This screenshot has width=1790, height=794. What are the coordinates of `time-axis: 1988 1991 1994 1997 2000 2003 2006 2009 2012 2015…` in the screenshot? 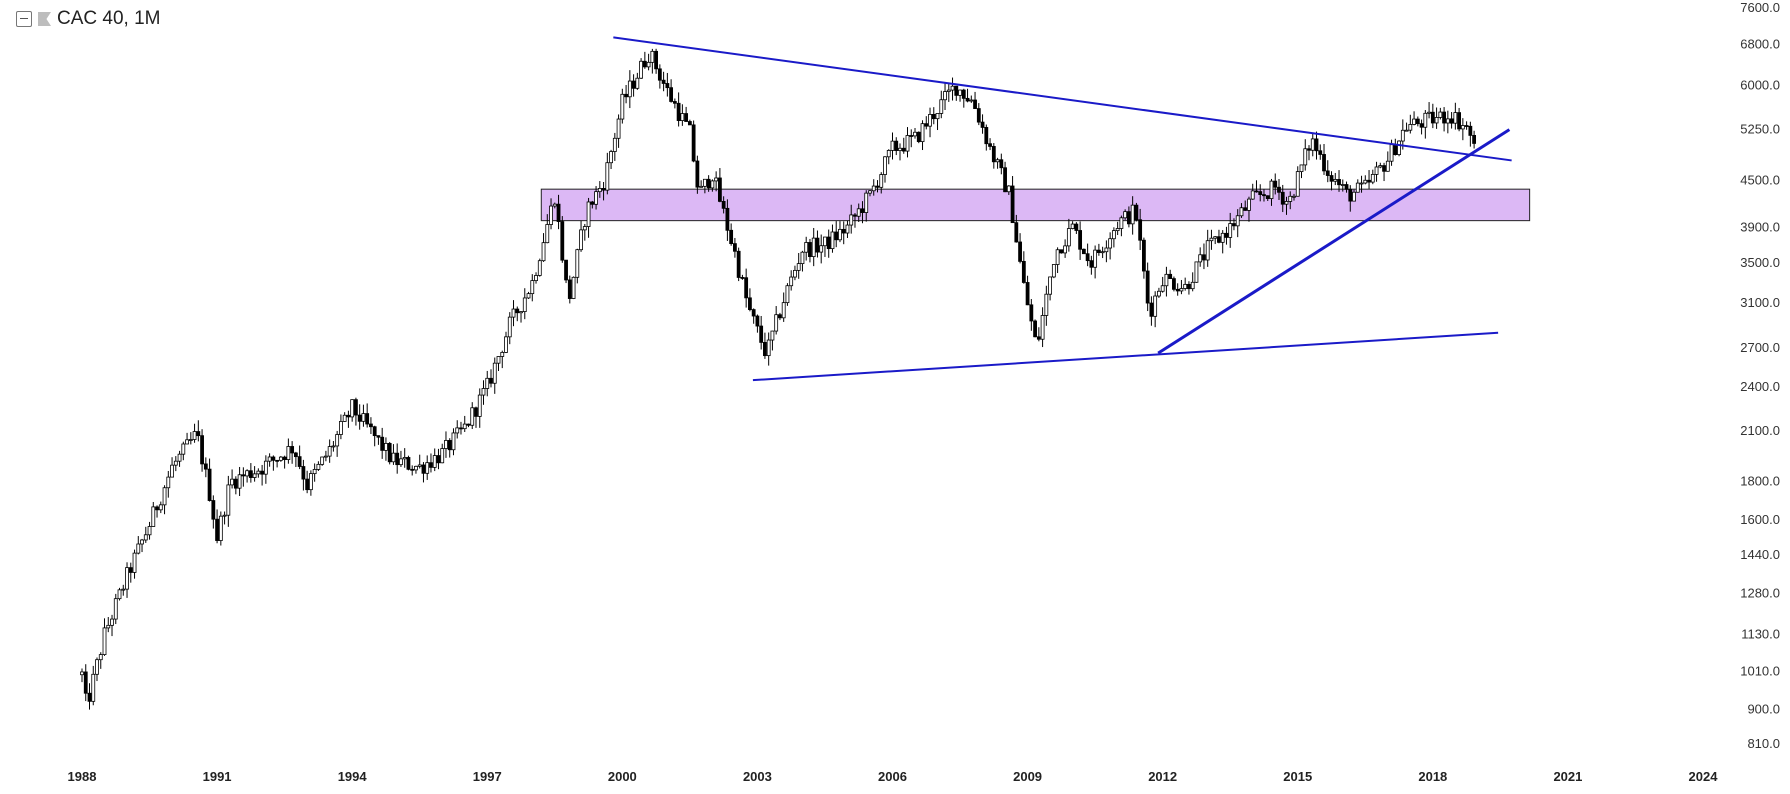 It's located at (893, 776).